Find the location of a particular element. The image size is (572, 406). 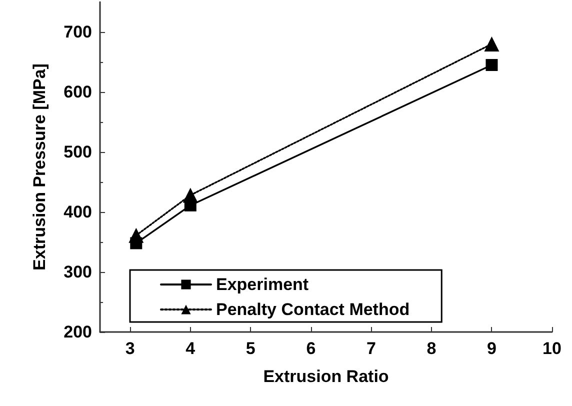

y-tick-label: 600 is located at coordinates (78, 92).